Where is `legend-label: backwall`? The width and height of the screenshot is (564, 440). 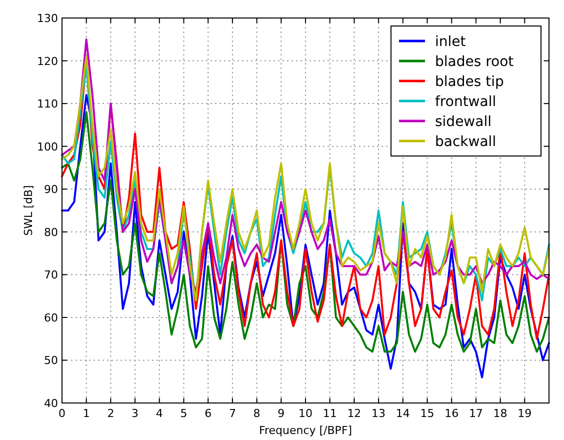
legend-label: backwall is located at coordinates (465, 142).